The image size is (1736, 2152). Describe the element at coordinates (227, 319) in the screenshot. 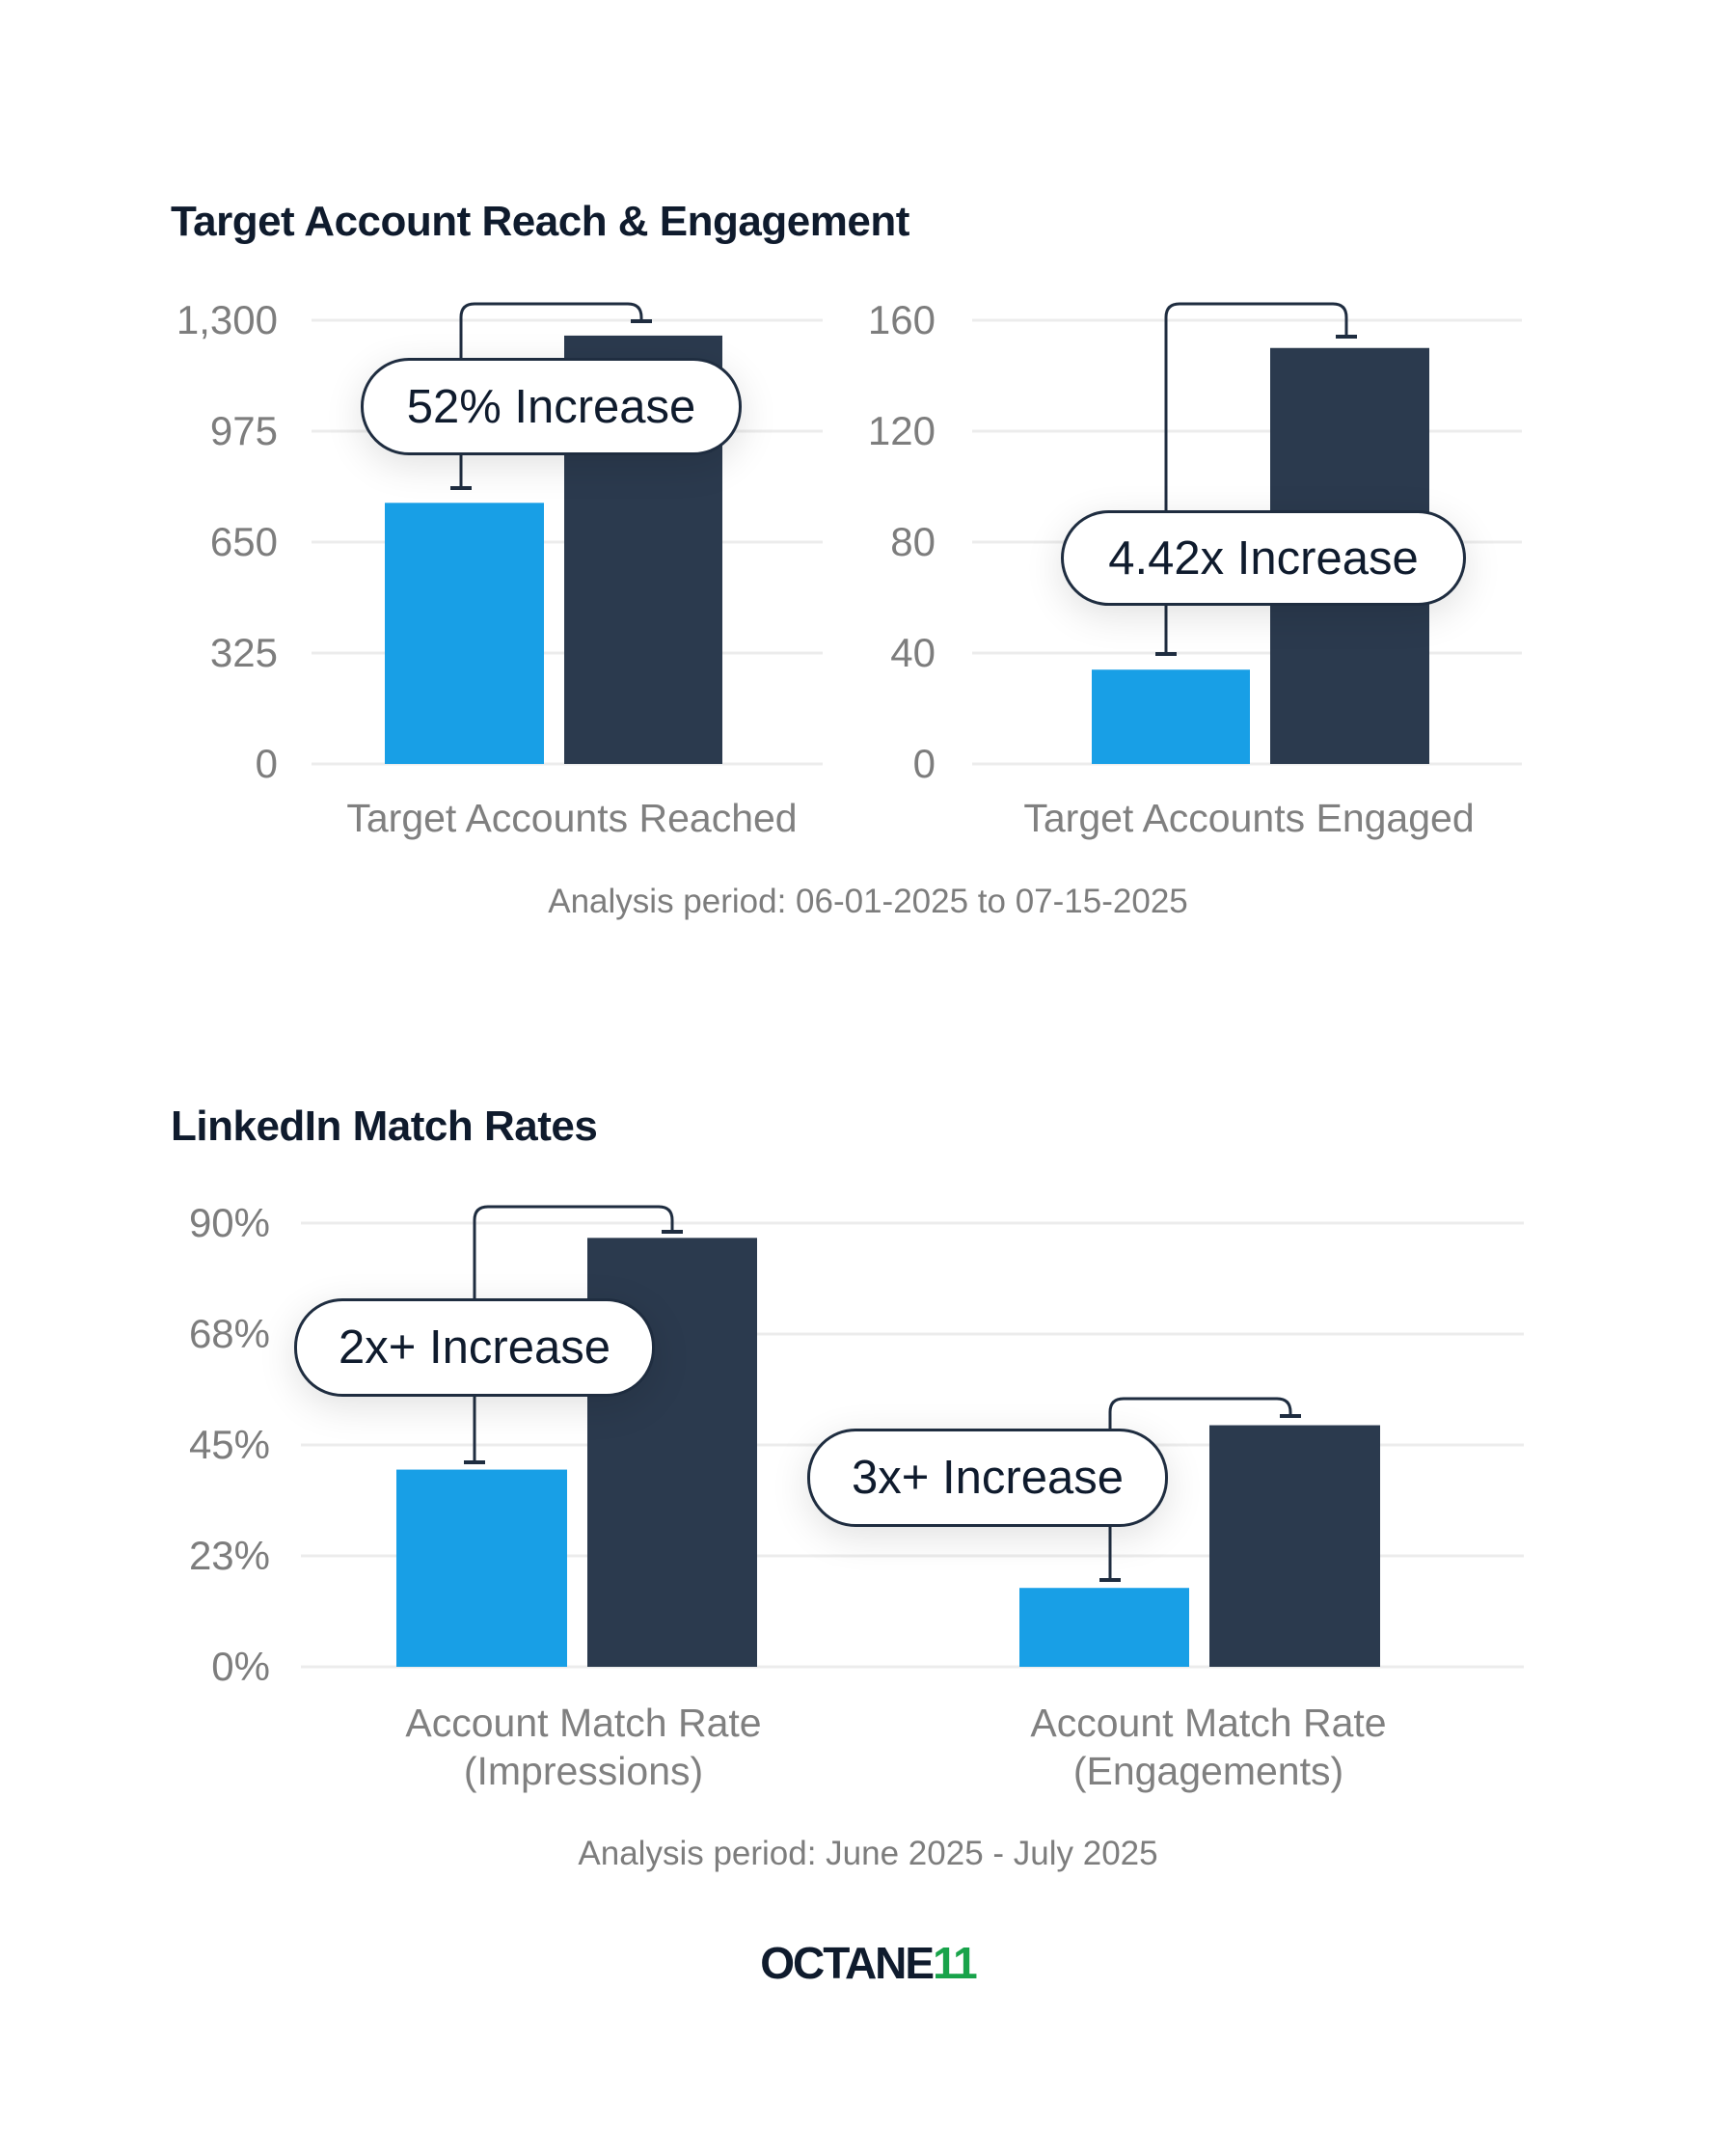

I see `y-tick-label: 1,300` at that location.